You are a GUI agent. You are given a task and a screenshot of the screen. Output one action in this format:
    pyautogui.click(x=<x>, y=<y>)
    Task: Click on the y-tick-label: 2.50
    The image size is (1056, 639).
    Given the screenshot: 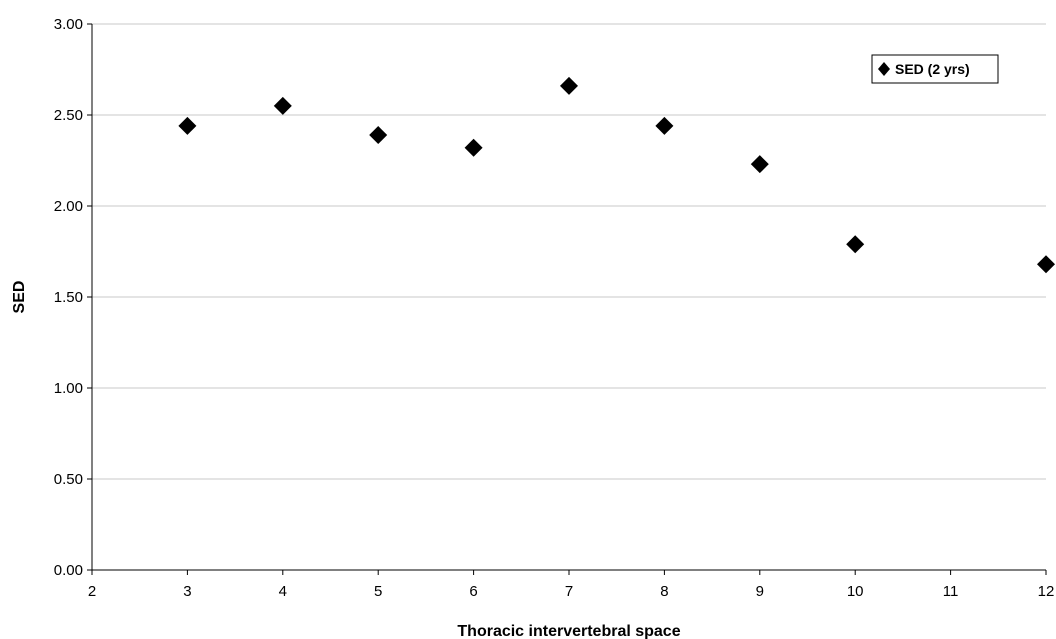 What is the action you would take?
    pyautogui.click(x=68, y=115)
    